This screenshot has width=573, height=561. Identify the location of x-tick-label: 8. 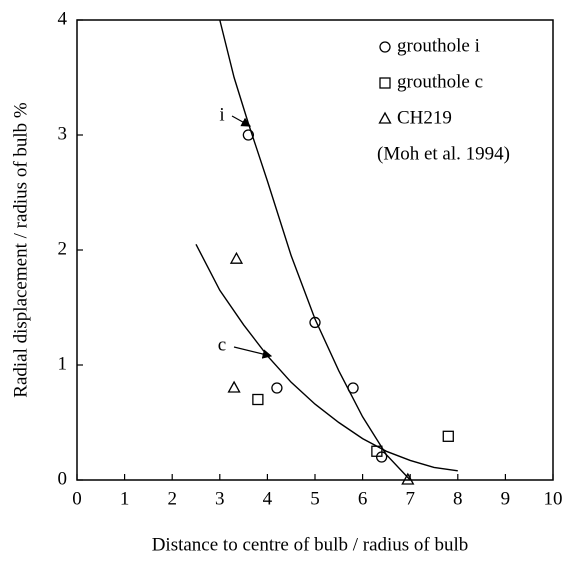
(458, 498).